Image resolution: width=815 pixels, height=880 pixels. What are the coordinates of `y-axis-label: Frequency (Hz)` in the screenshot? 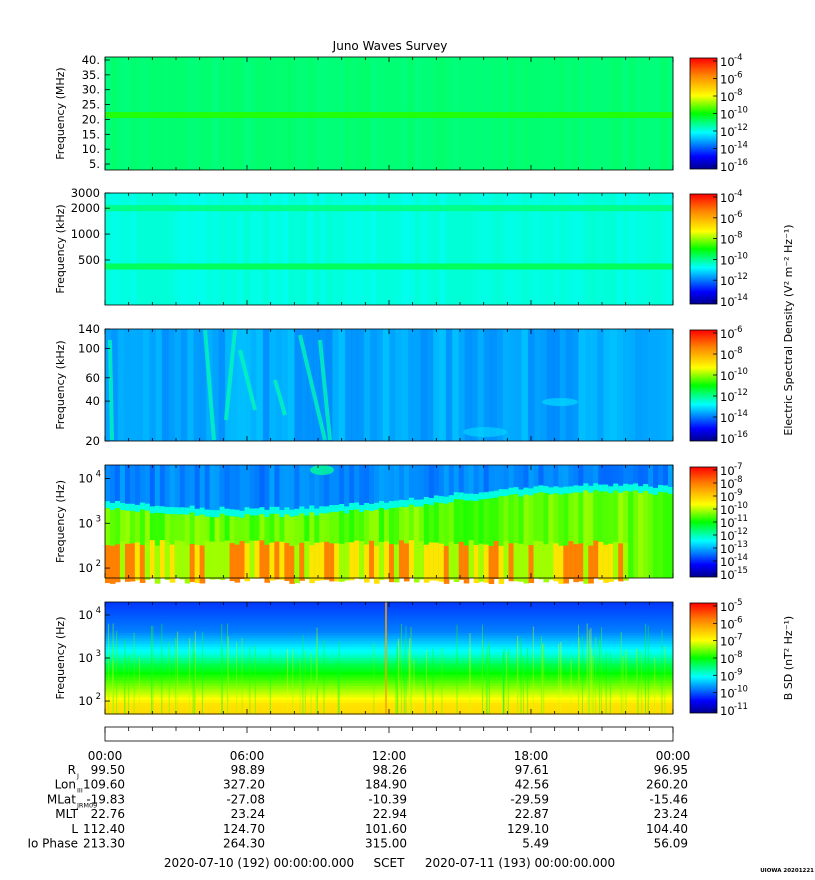 It's located at (60, 521).